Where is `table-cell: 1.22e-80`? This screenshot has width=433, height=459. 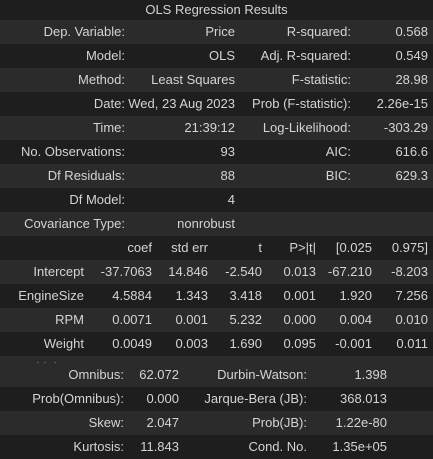 table-cell: 1.22e-80 is located at coordinates (361, 422).